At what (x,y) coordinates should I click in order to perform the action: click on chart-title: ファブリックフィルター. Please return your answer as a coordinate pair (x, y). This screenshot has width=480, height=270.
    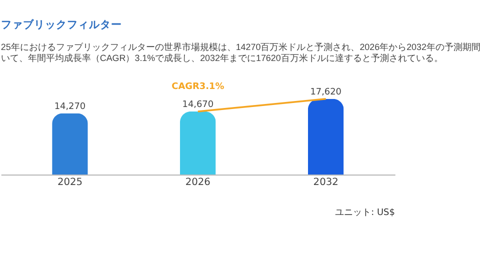
    Looking at the image, I should click on (61, 24).